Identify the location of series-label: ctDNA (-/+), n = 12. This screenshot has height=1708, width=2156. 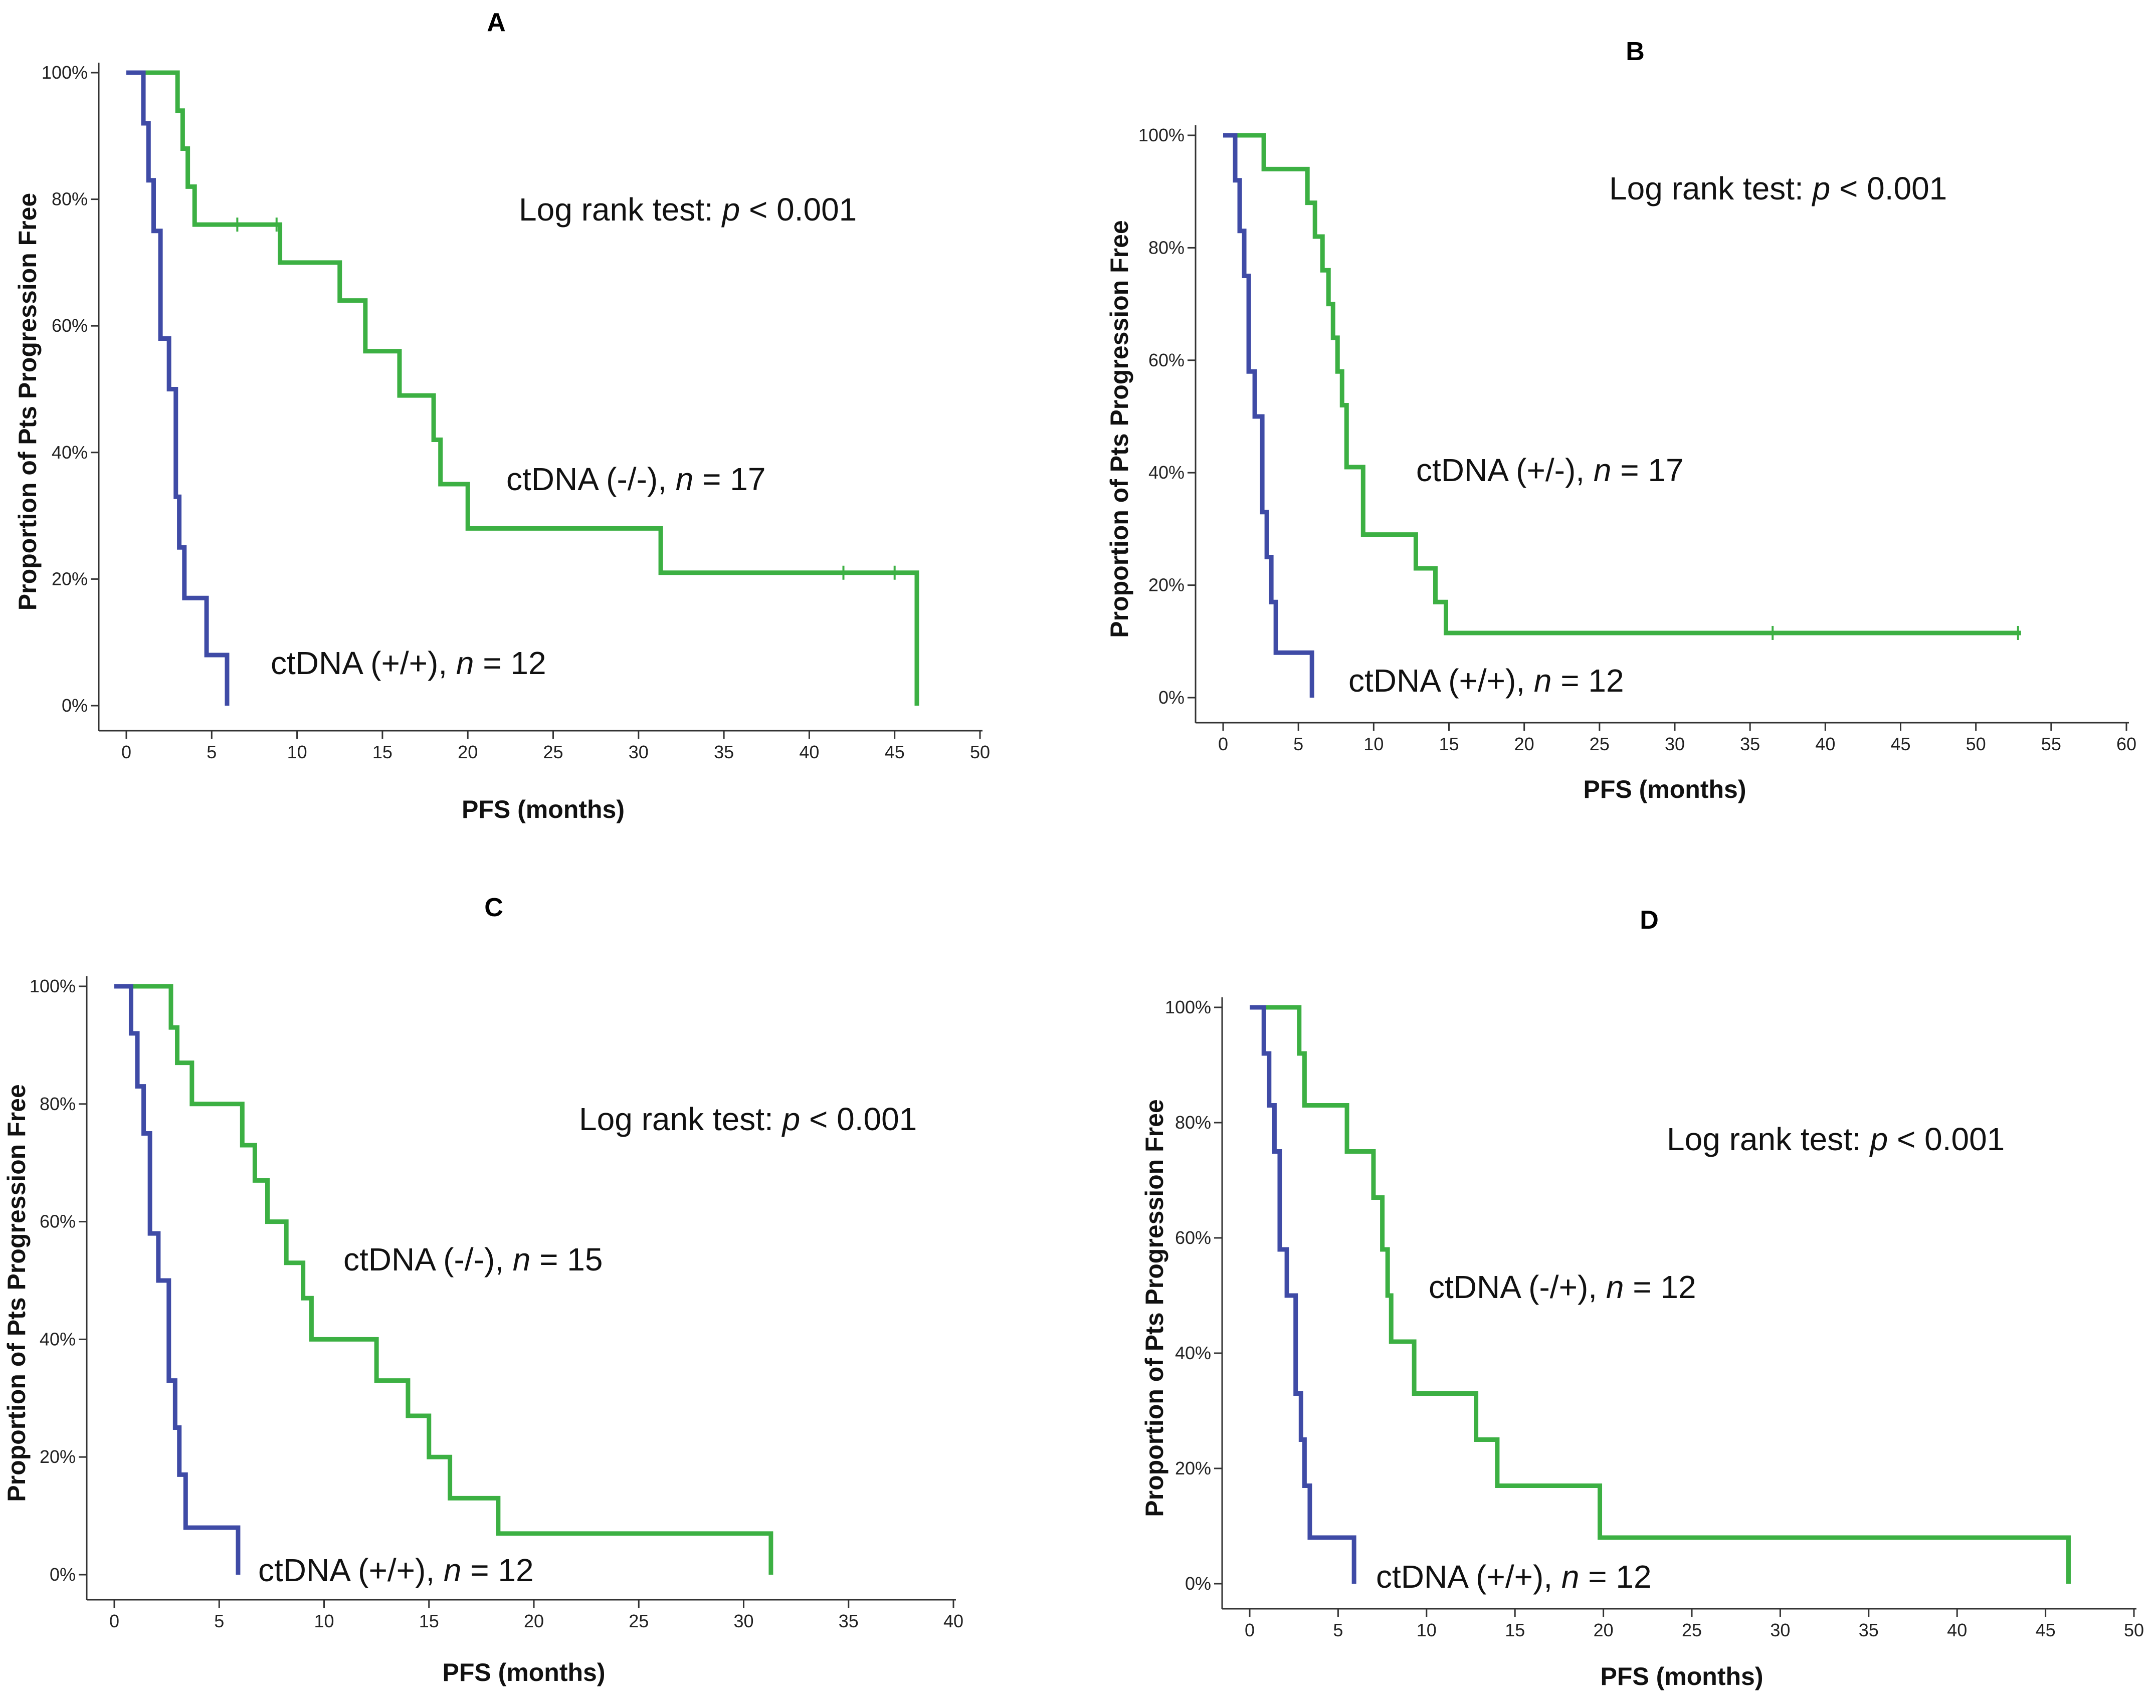
(1562, 1287).